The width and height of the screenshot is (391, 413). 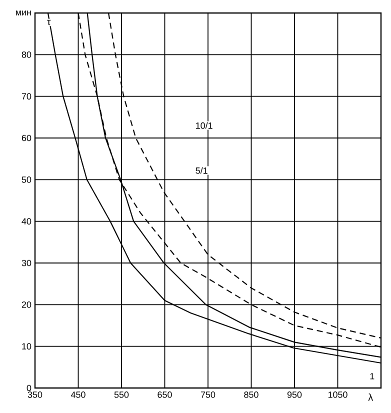 What do you see at coordinates (338, 395) in the screenshot?
I see `x-tick-label: 1050` at bounding box center [338, 395].